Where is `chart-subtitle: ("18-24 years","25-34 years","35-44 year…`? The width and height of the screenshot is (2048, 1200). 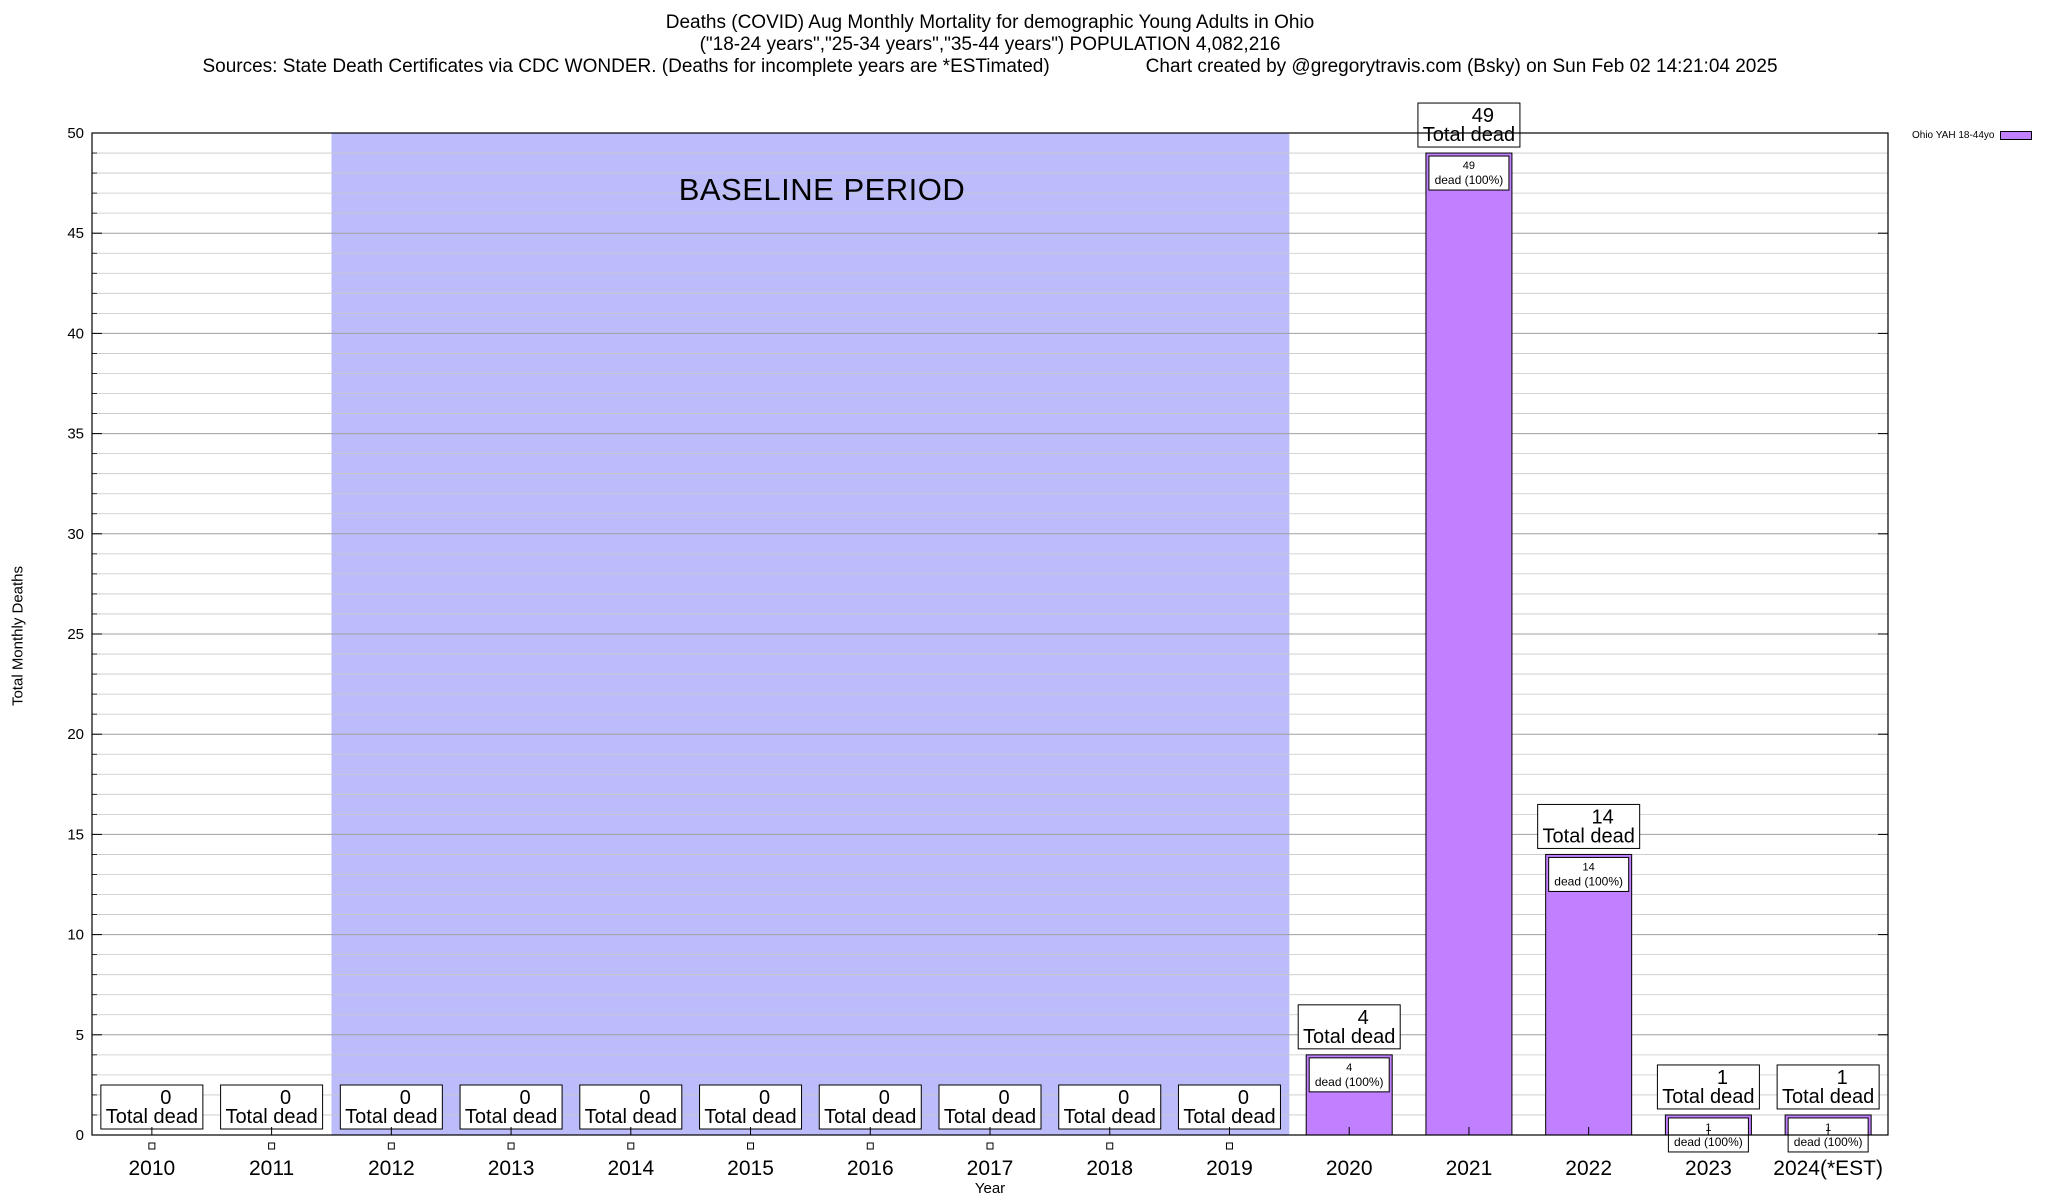 chart-subtitle: ("18-24 years","25-34 years","35-44 year… is located at coordinates (990, 44).